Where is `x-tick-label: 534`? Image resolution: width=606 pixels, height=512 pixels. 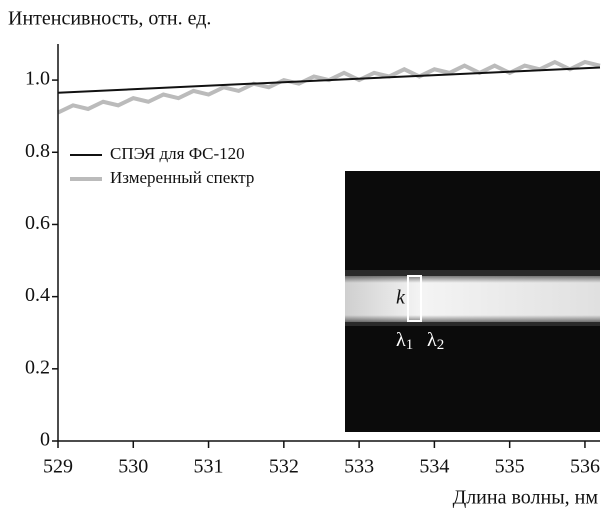
x-tick-label: 534 is located at coordinates (434, 467).